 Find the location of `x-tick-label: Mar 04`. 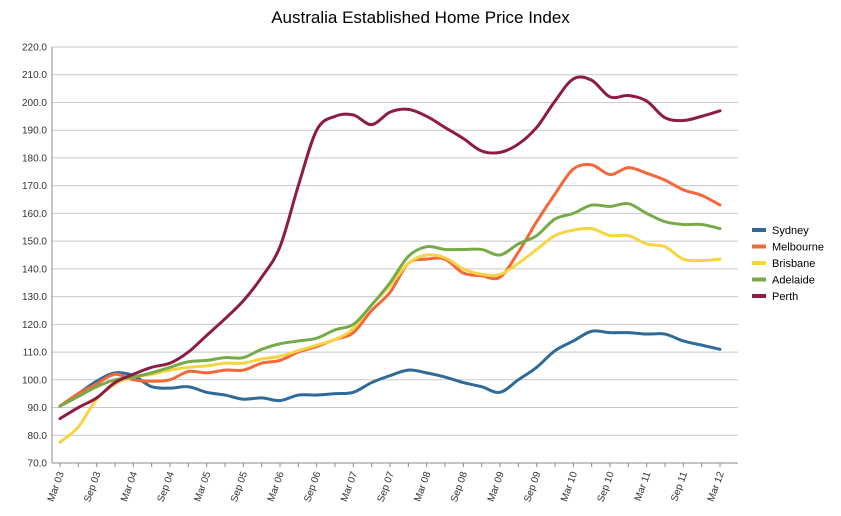

x-tick-label: Mar 04 is located at coordinates (129, 486).